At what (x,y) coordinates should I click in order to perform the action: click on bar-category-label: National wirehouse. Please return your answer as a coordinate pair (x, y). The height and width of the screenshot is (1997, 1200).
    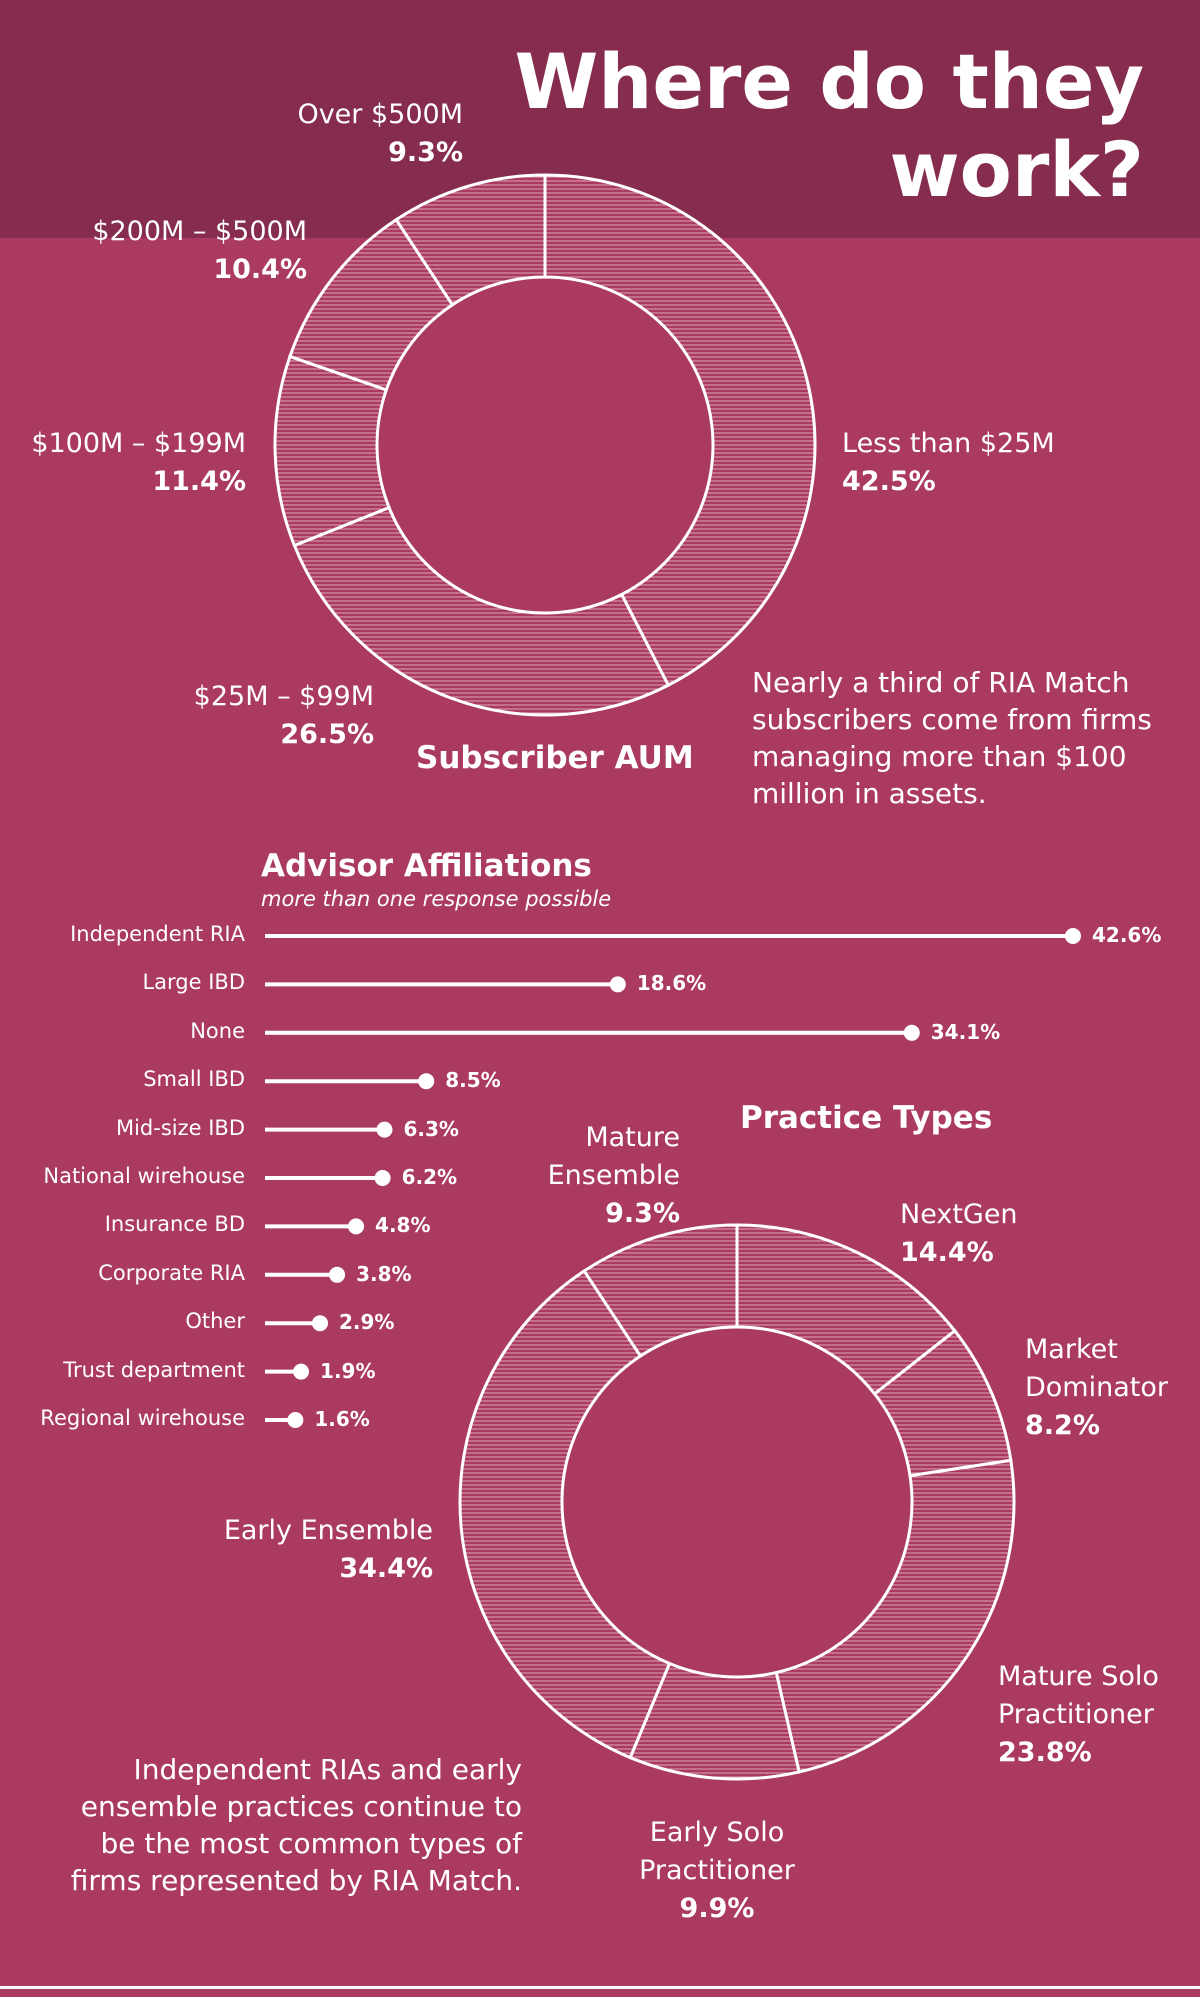
    Looking at the image, I should click on (144, 1176).